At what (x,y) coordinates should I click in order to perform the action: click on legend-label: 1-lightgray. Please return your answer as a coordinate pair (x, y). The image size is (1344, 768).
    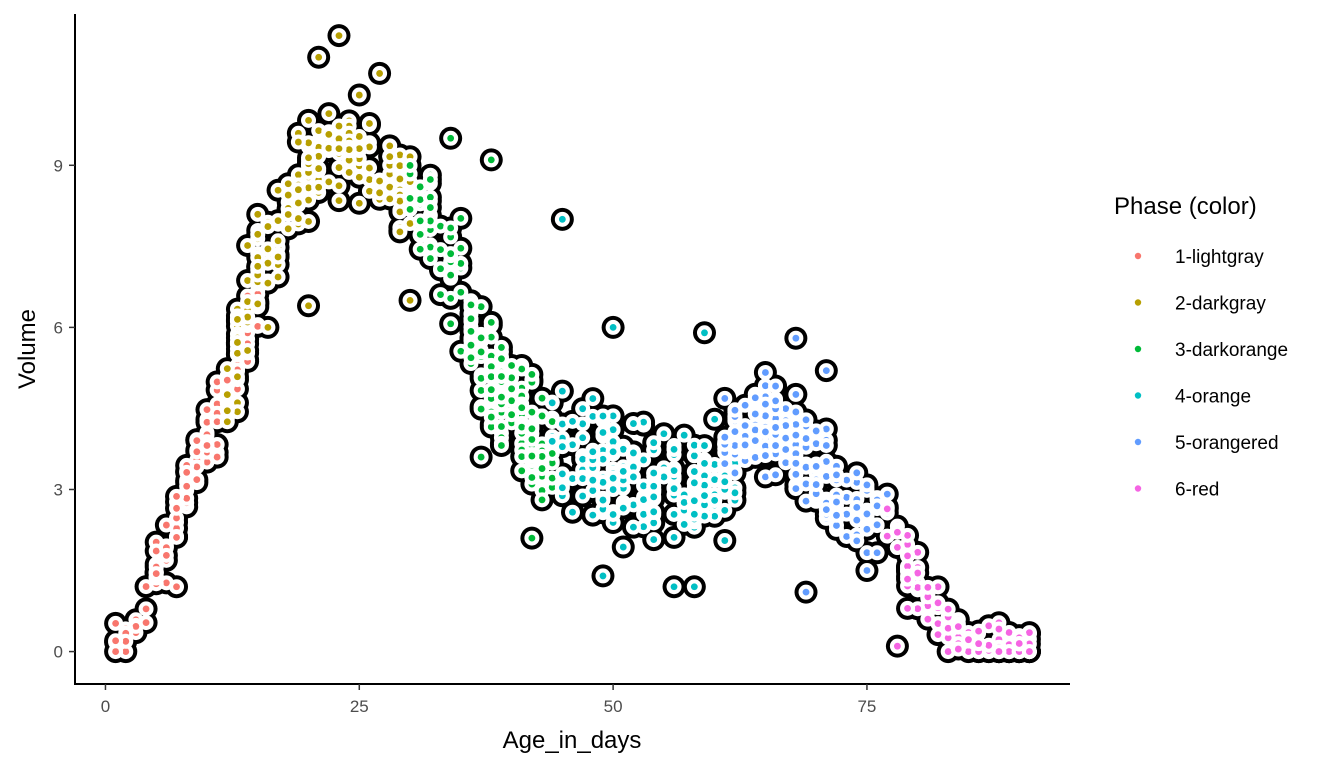
    Looking at the image, I should click on (1219, 257).